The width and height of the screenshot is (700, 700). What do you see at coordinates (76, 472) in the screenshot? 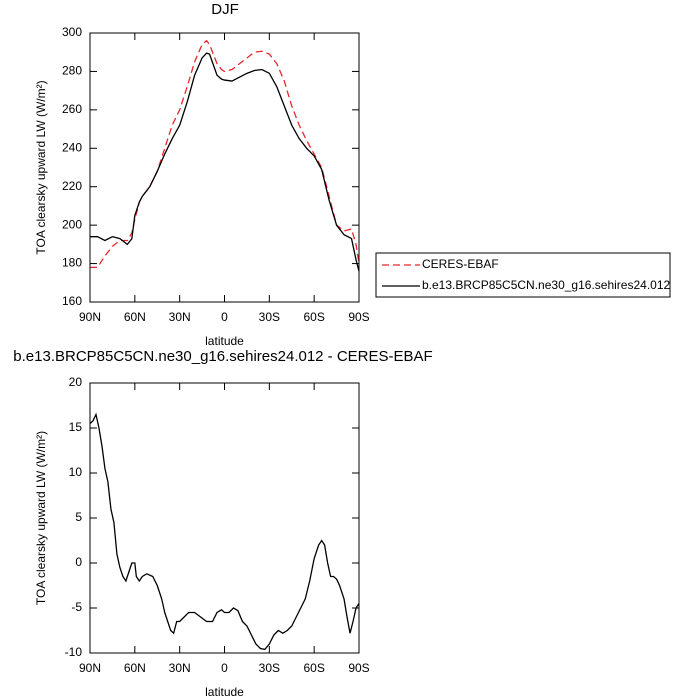
I see `y-tick-label: 10` at bounding box center [76, 472].